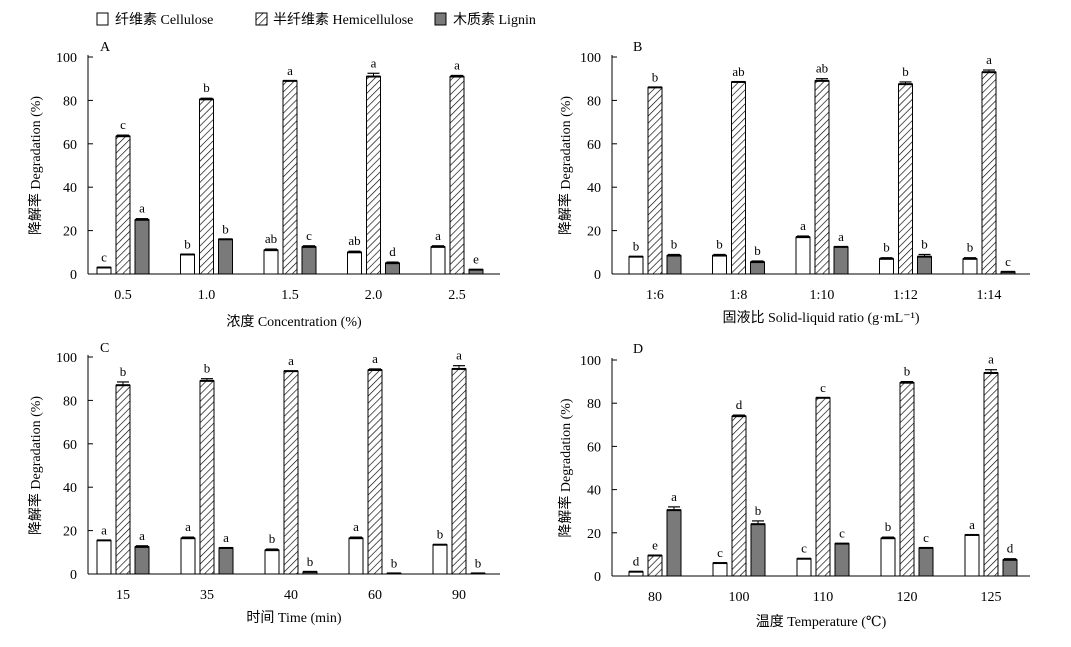 Image resolution: width=1071 pixels, height=647 pixels. I want to click on y-tick-label-b: 40, so click(594, 188).